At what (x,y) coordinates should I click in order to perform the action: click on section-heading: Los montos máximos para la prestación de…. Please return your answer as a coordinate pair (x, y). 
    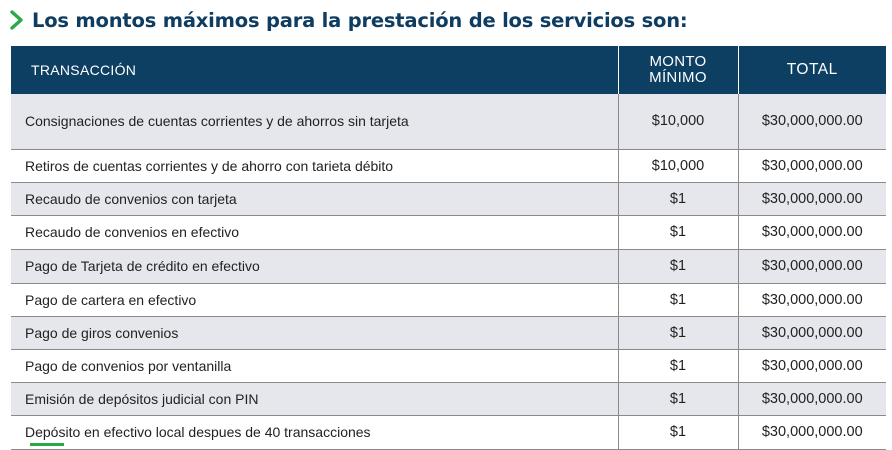
    Looking at the image, I should click on (446, 20).